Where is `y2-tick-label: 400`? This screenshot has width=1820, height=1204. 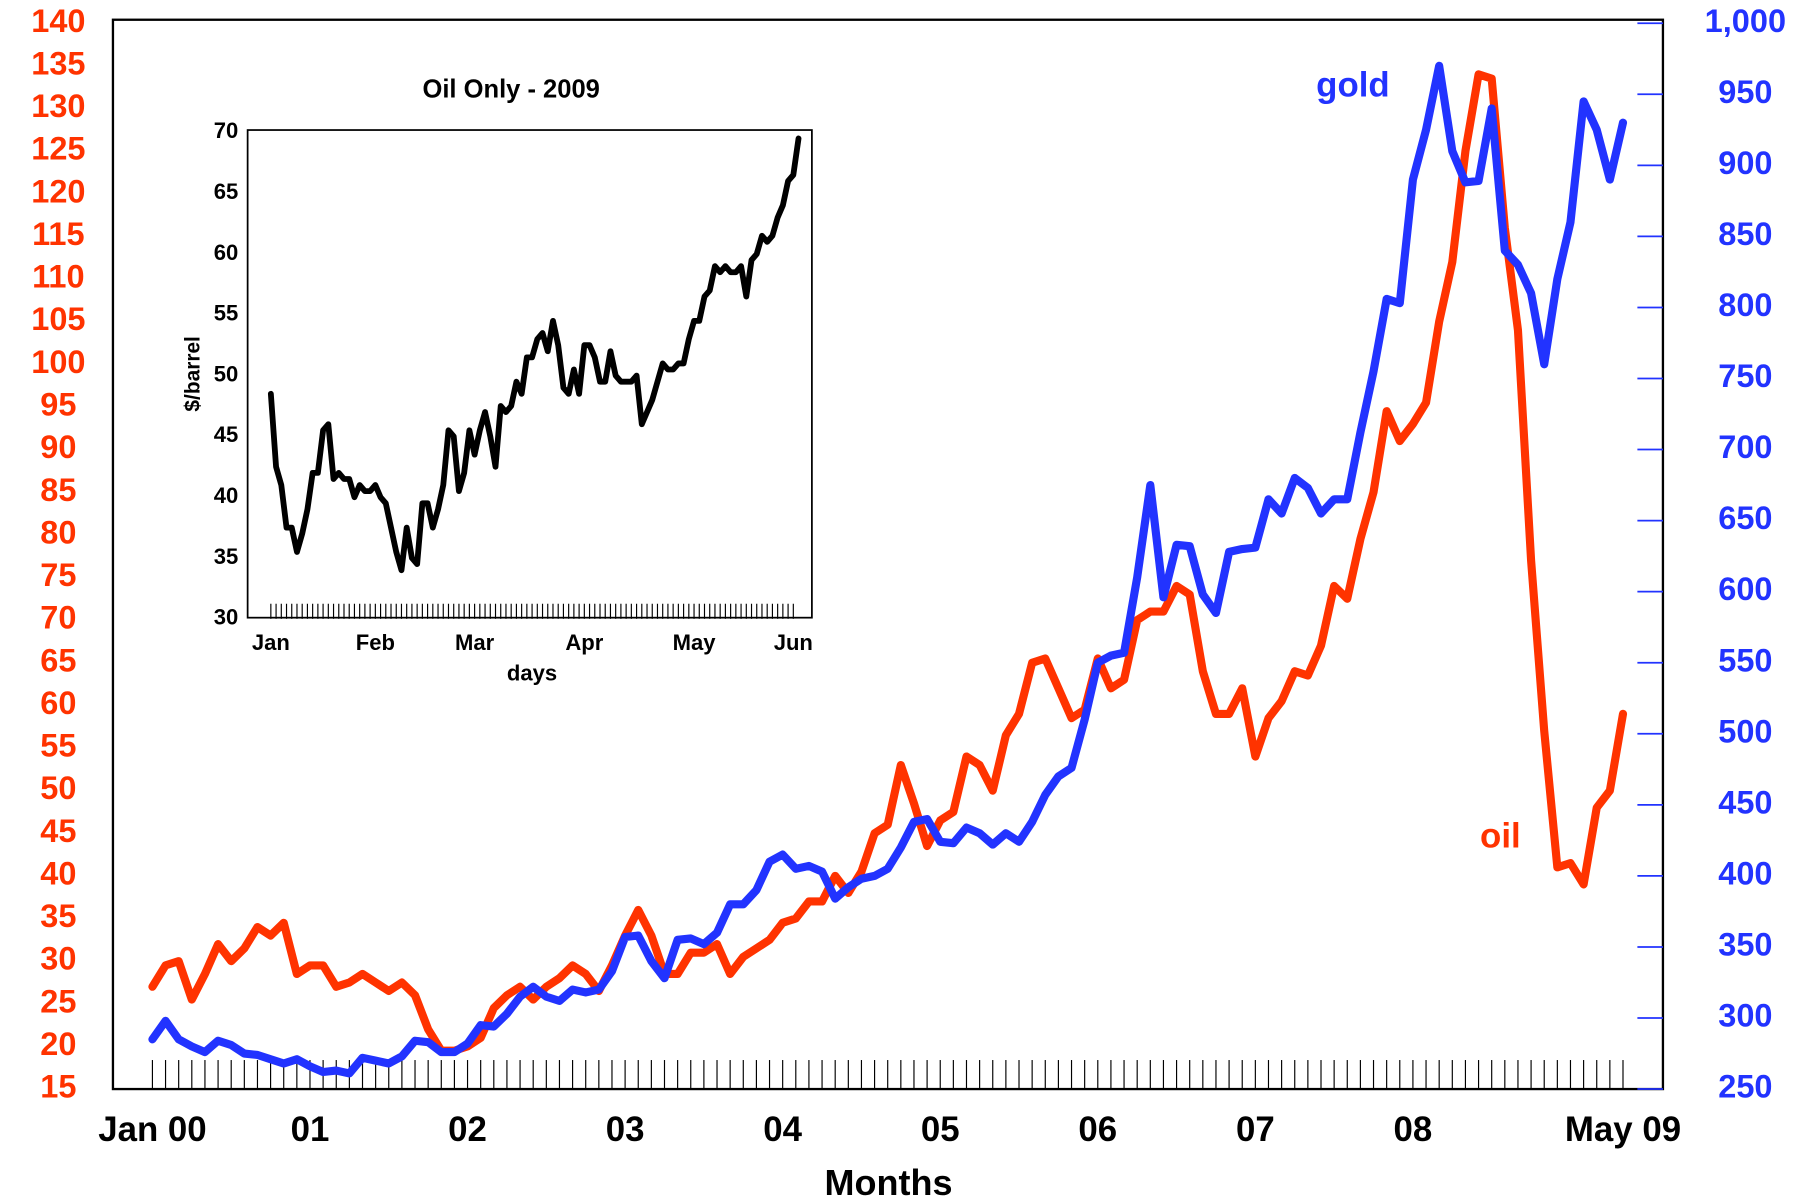 y2-tick-label: 400 is located at coordinates (1745, 873).